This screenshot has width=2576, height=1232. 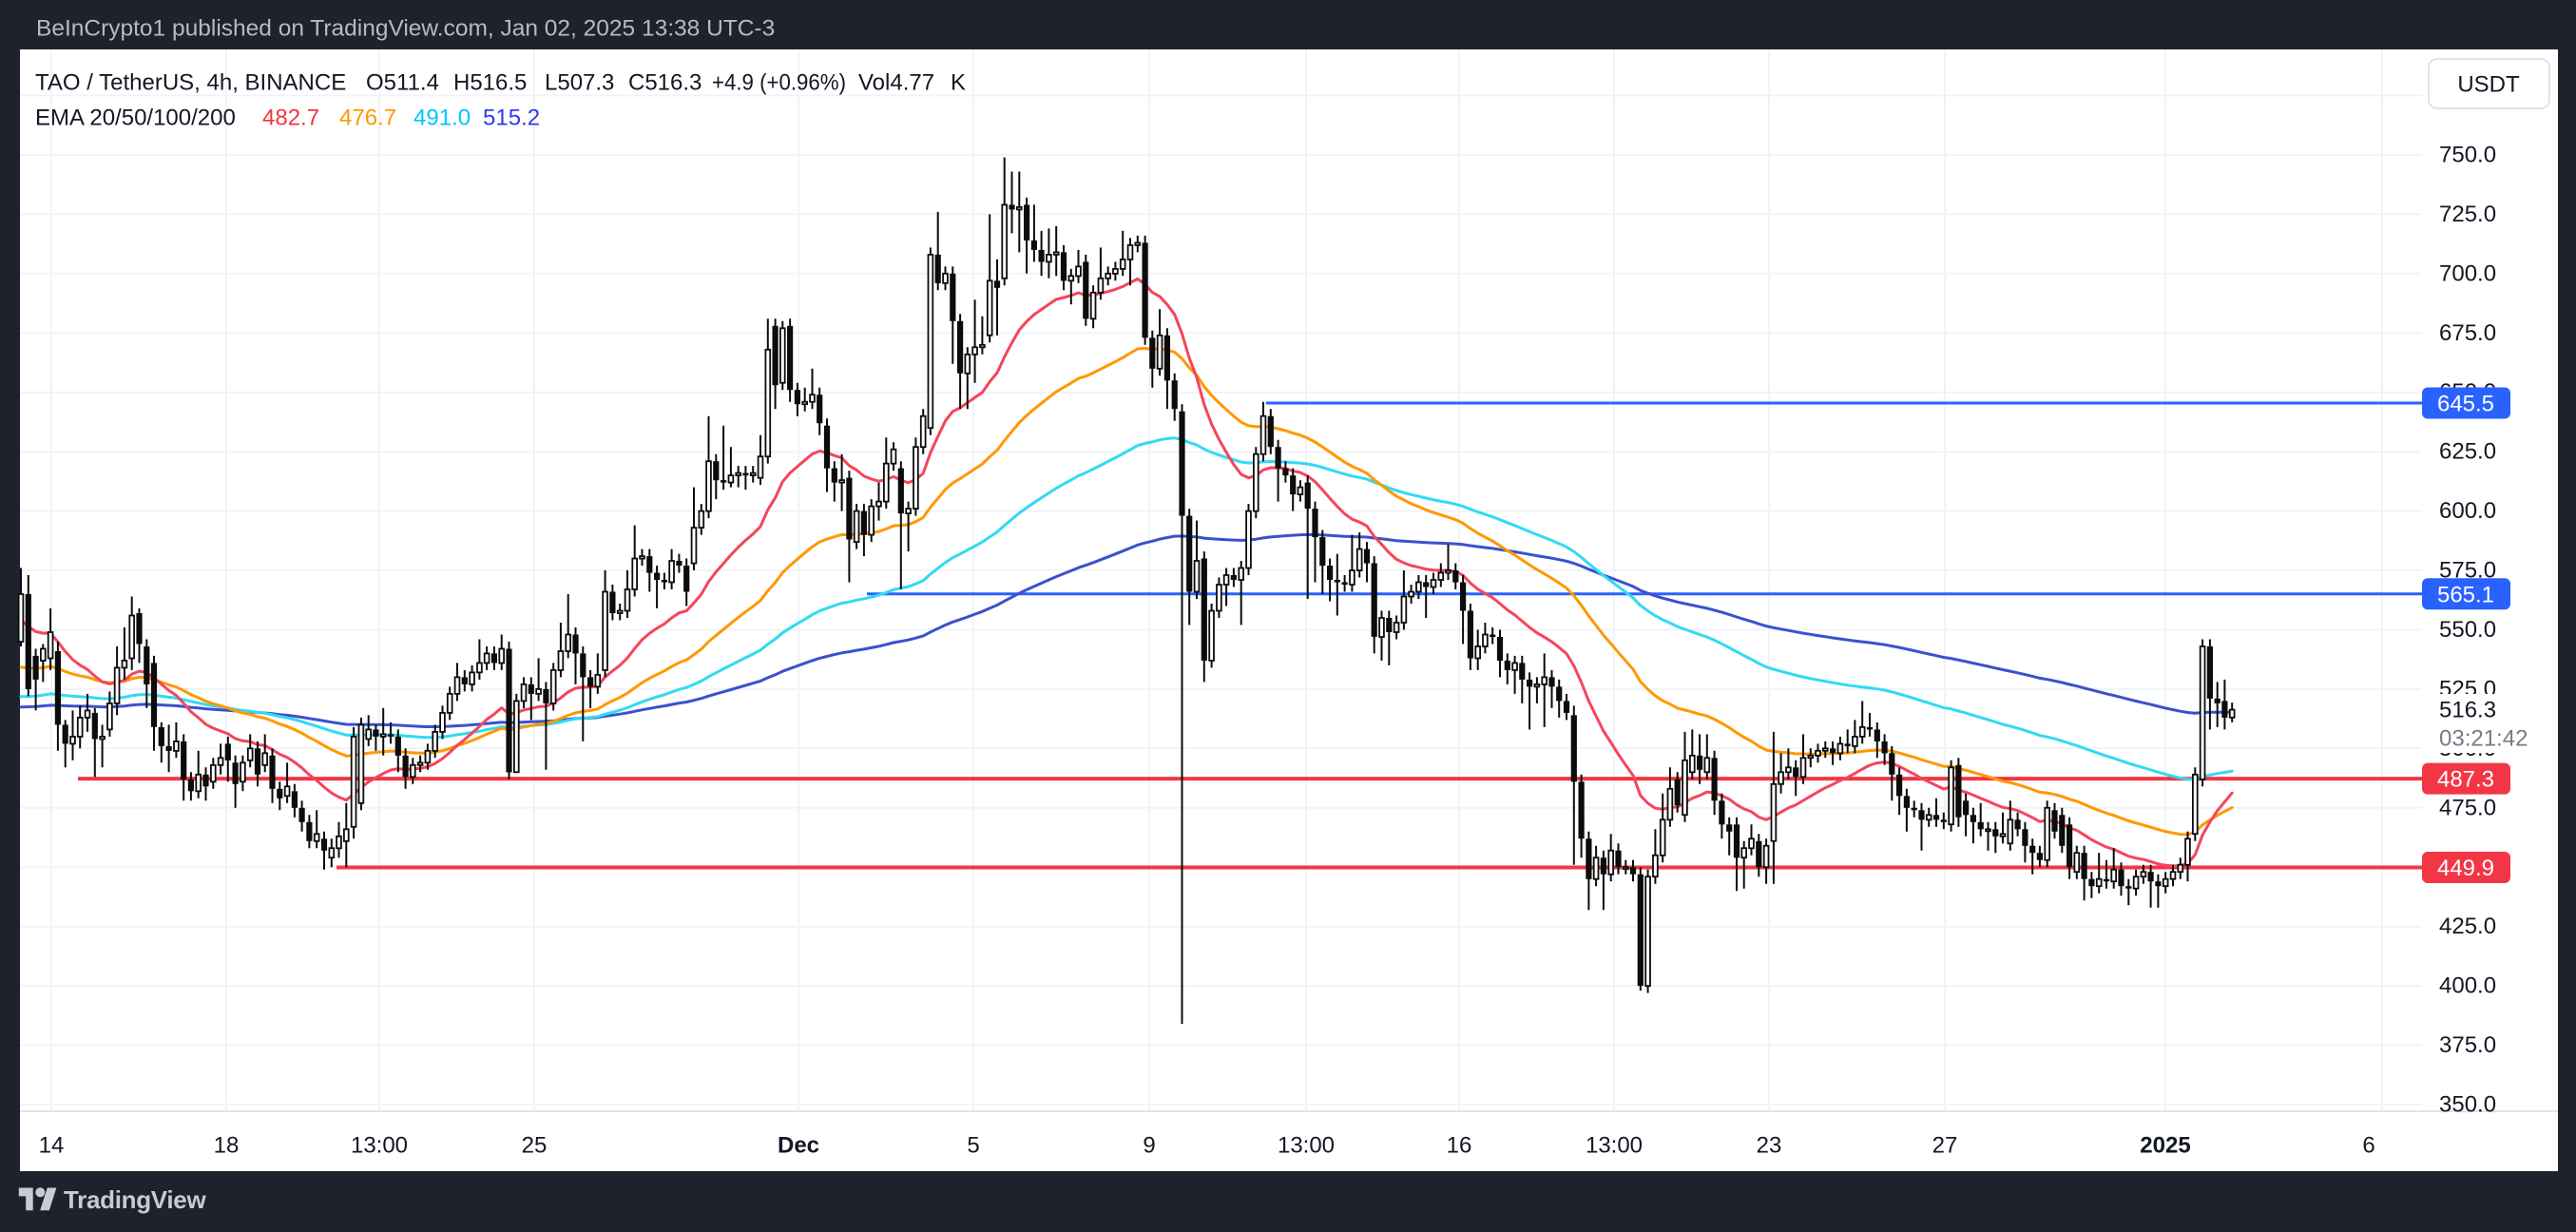 What do you see at coordinates (2467, 214) in the screenshot?
I see `svg-text: 725.0` at bounding box center [2467, 214].